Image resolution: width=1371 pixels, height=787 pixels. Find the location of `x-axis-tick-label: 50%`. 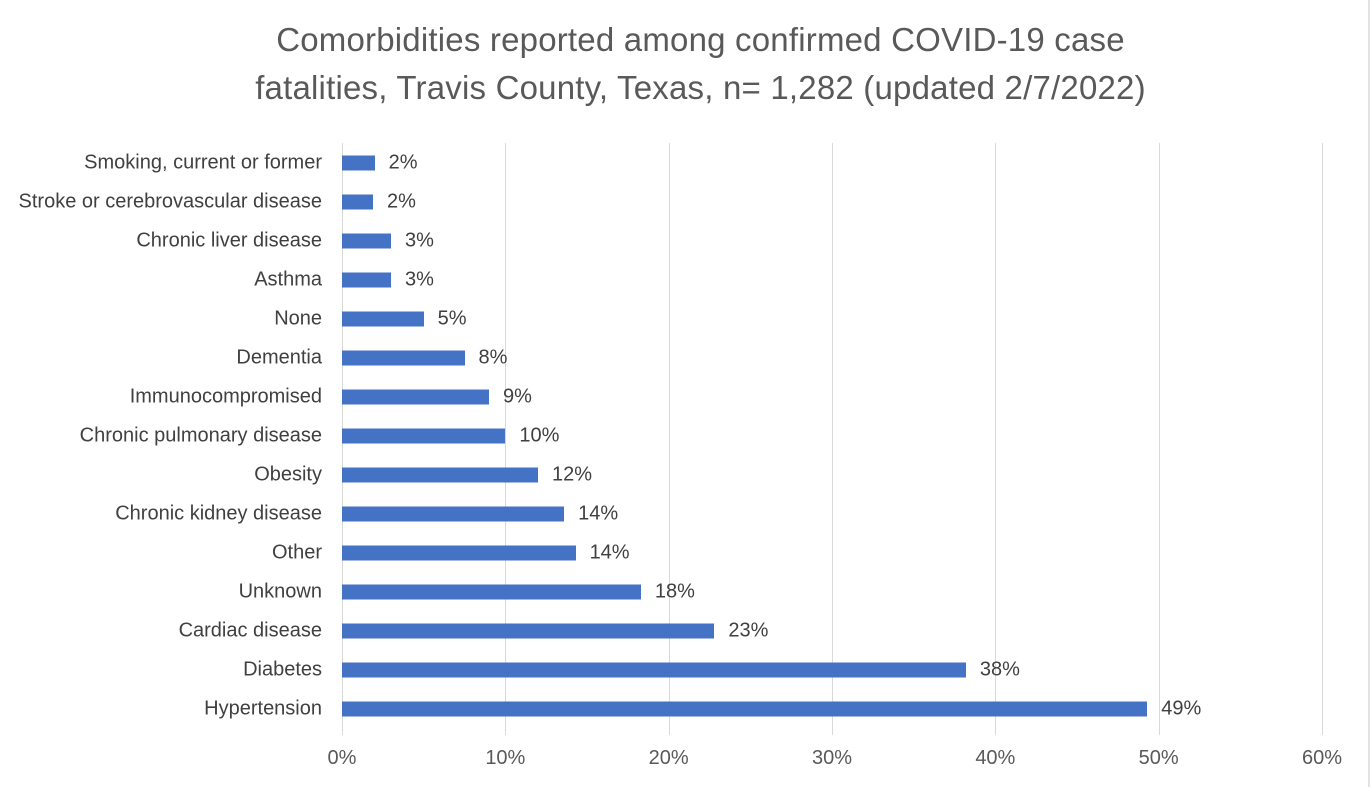

x-axis-tick-label: 50% is located at coordinates (1158, 758).